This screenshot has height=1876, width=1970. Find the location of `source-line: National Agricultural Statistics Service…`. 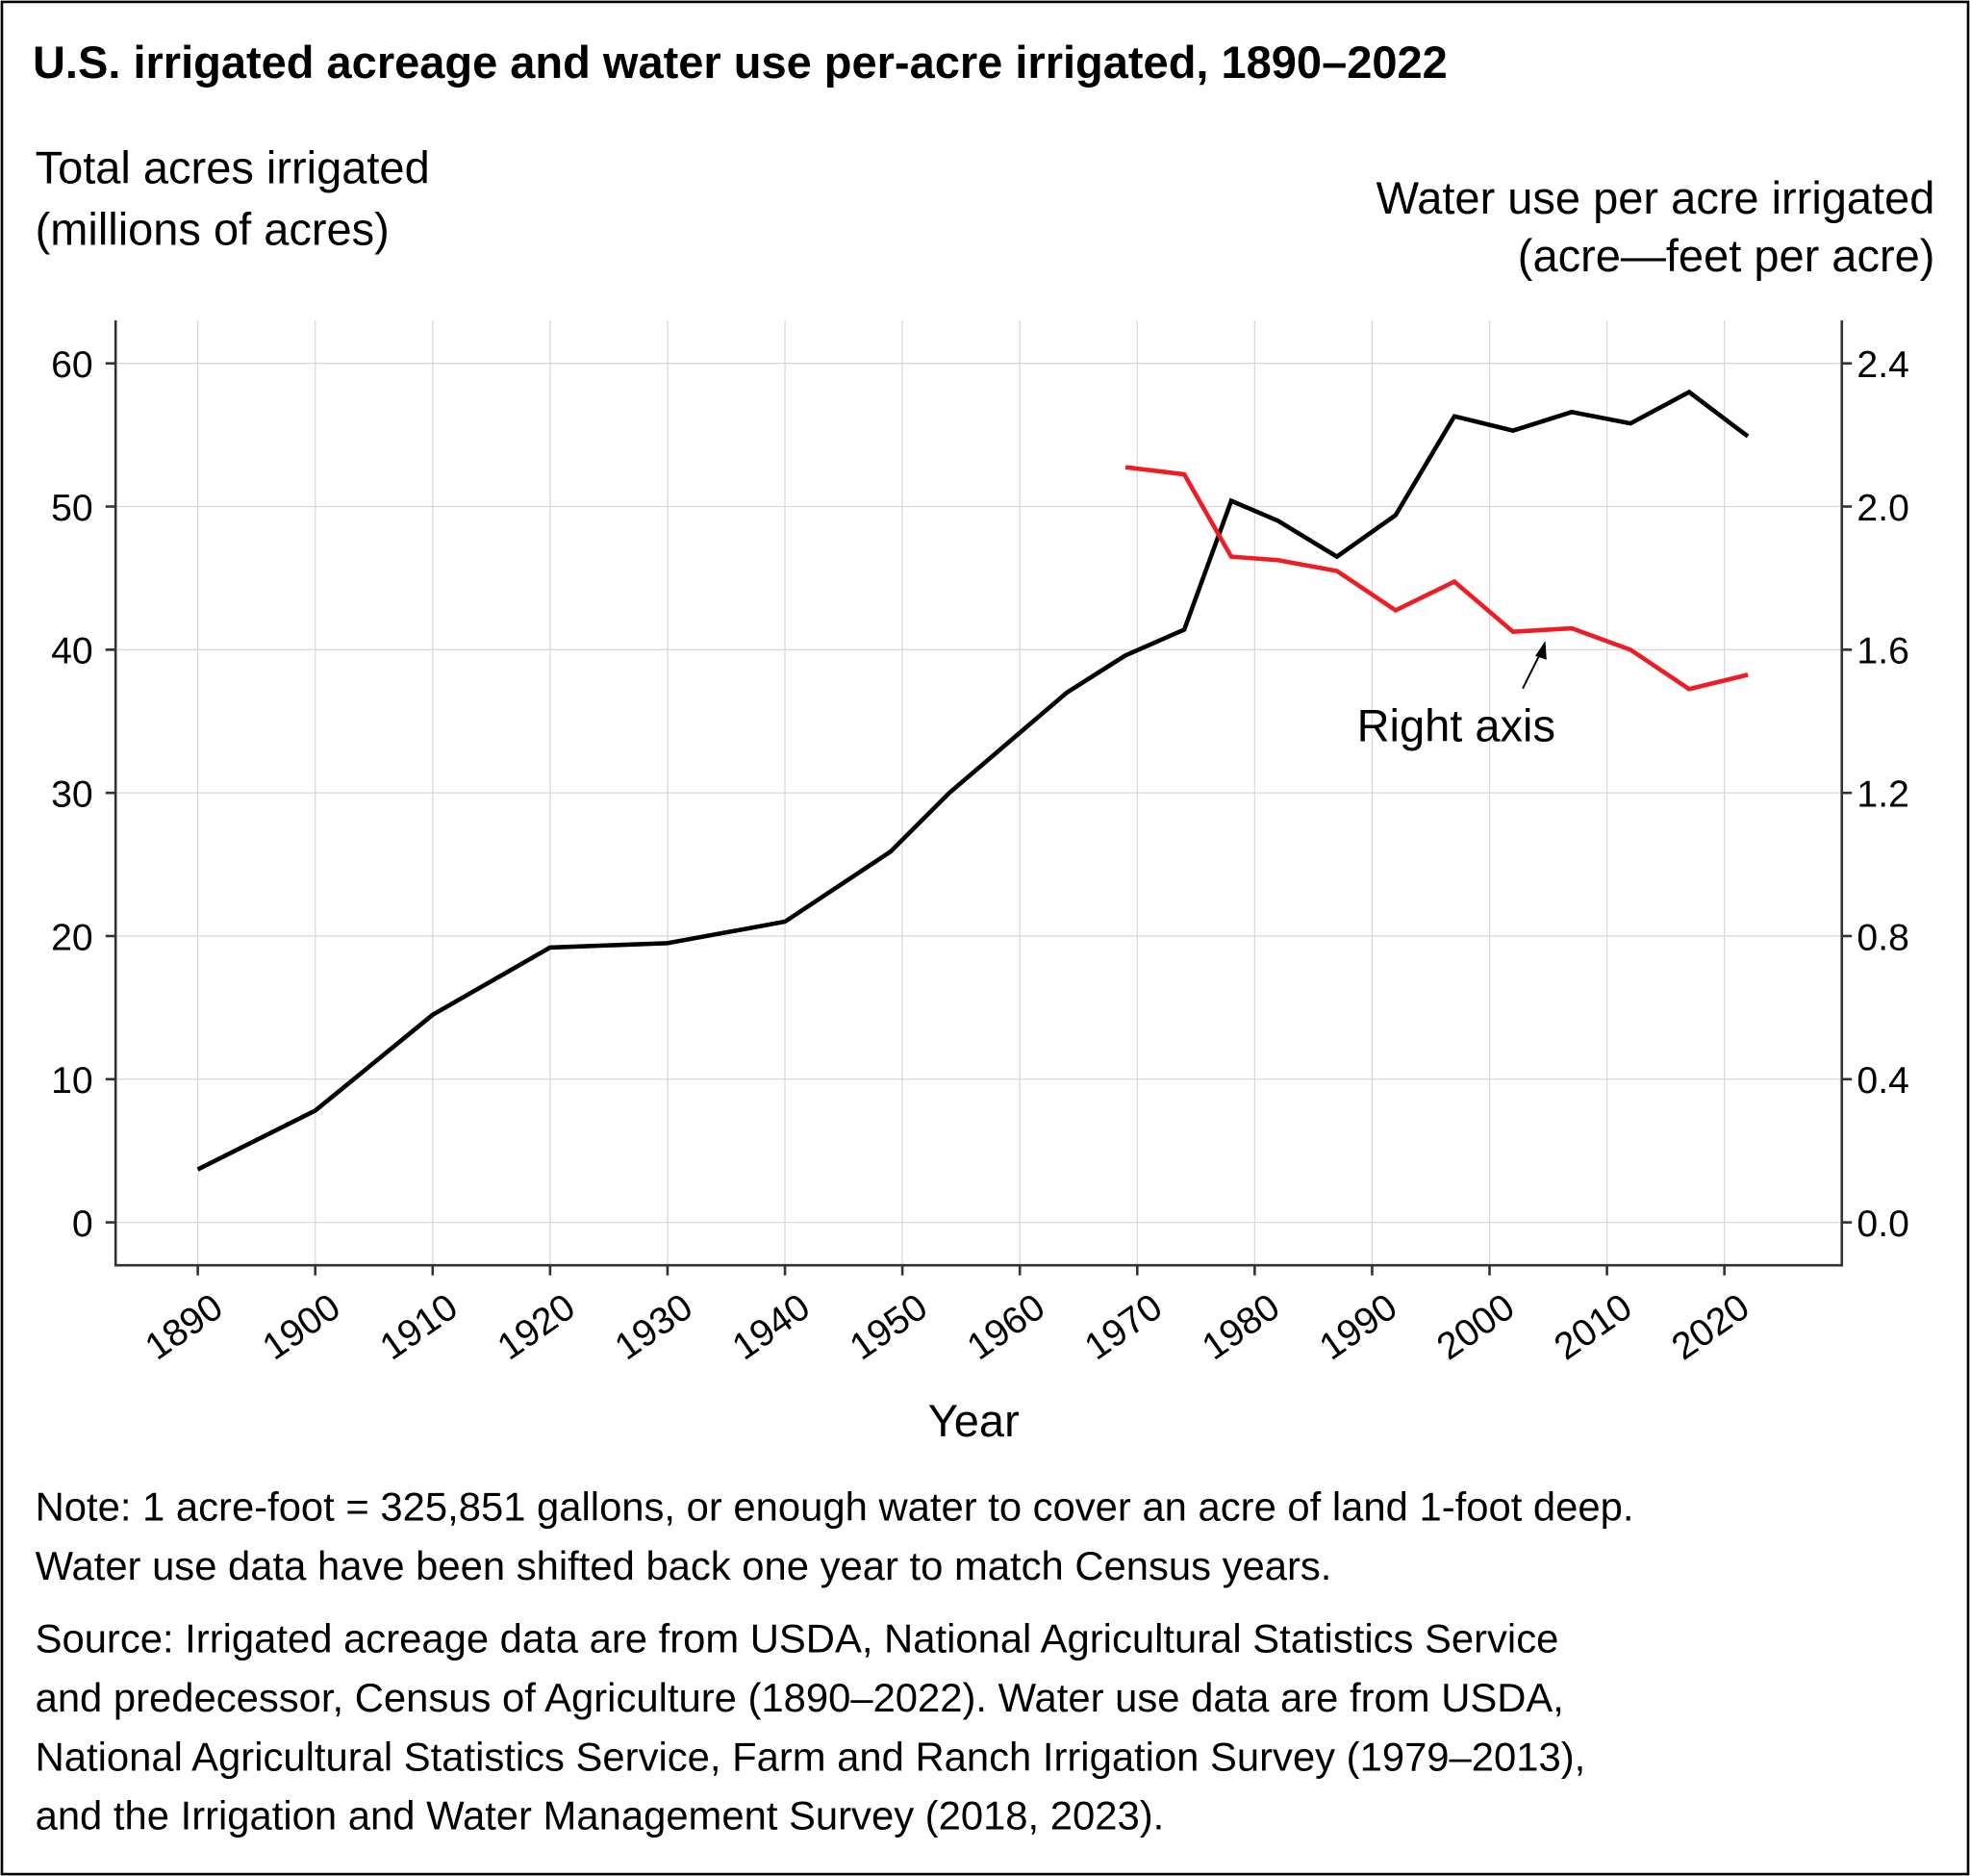

source-line: National Agricultural Statistics Service… is located at coordinates (811, 1756).